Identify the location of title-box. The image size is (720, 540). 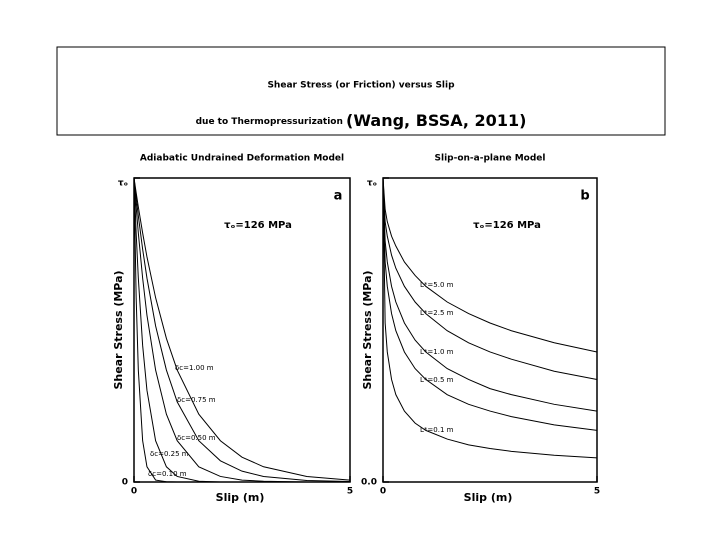
(361, 91).